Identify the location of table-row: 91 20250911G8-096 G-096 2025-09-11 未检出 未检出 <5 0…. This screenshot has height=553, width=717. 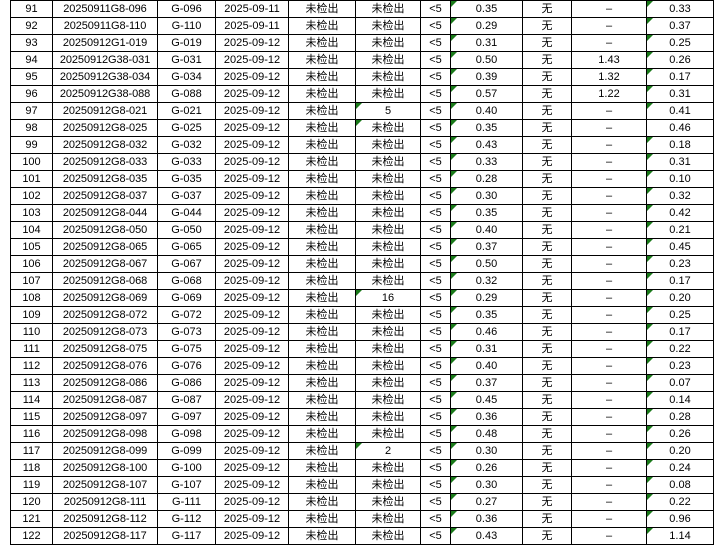
(362, 9).